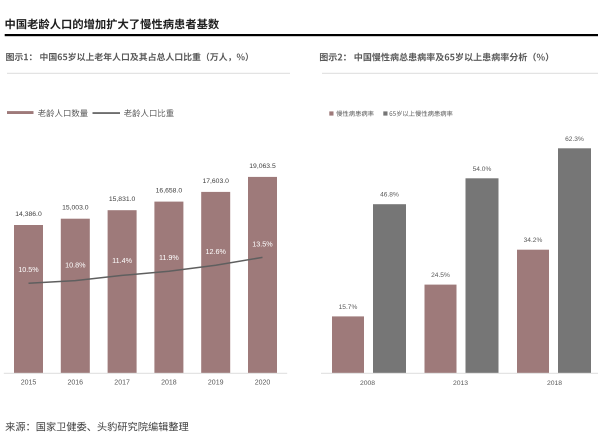 This screenshot has height=444, width=600. I want to click on svg-text: 14,386.0, so click(28, 214).